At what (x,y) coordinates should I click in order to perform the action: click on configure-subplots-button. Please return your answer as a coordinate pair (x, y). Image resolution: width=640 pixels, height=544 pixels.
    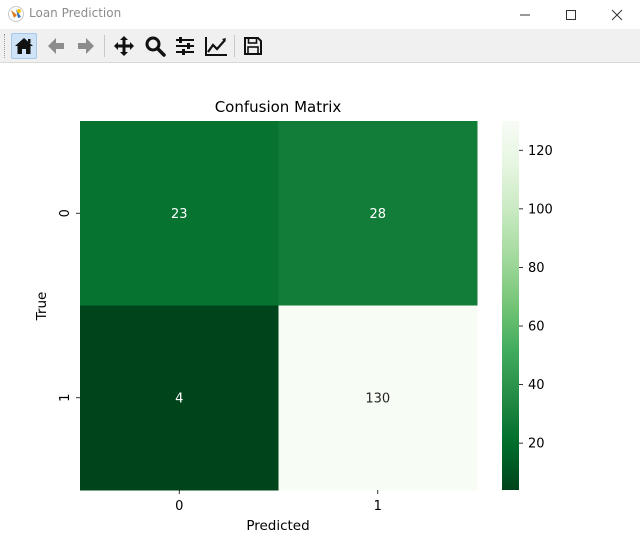
    Looking at the image, I should click on (185, 46).